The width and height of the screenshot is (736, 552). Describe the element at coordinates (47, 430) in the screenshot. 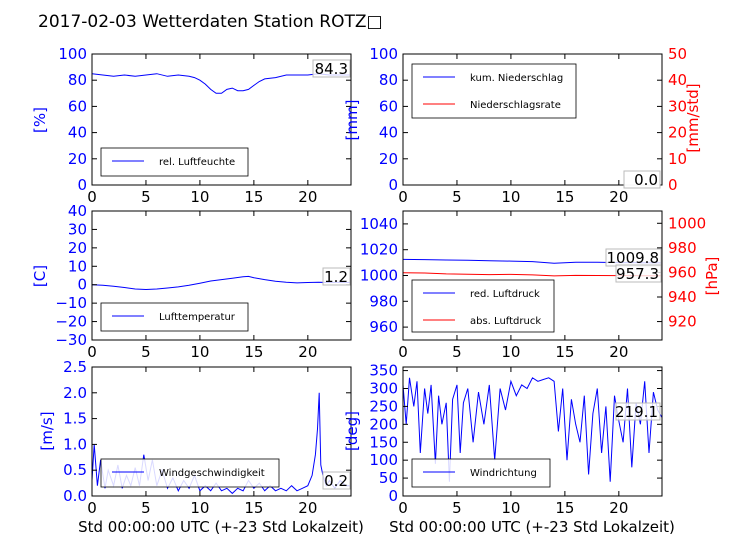

I see `y-axis-label: [m/s]` at that location.